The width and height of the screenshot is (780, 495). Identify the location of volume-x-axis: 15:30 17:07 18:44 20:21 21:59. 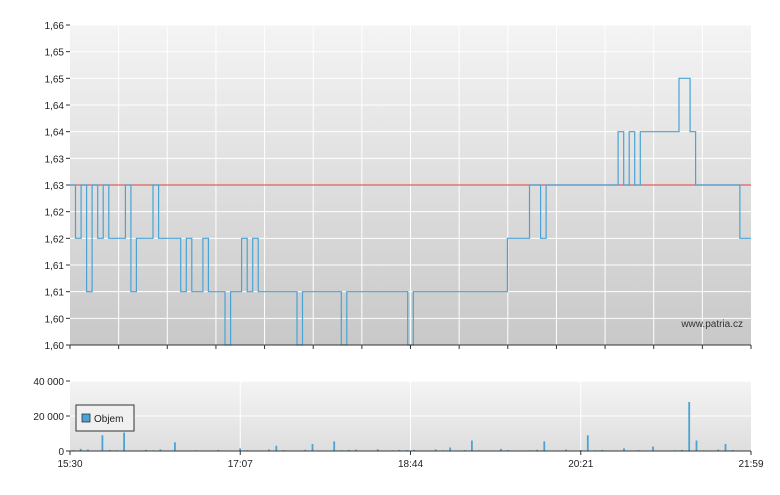
(410, 460).